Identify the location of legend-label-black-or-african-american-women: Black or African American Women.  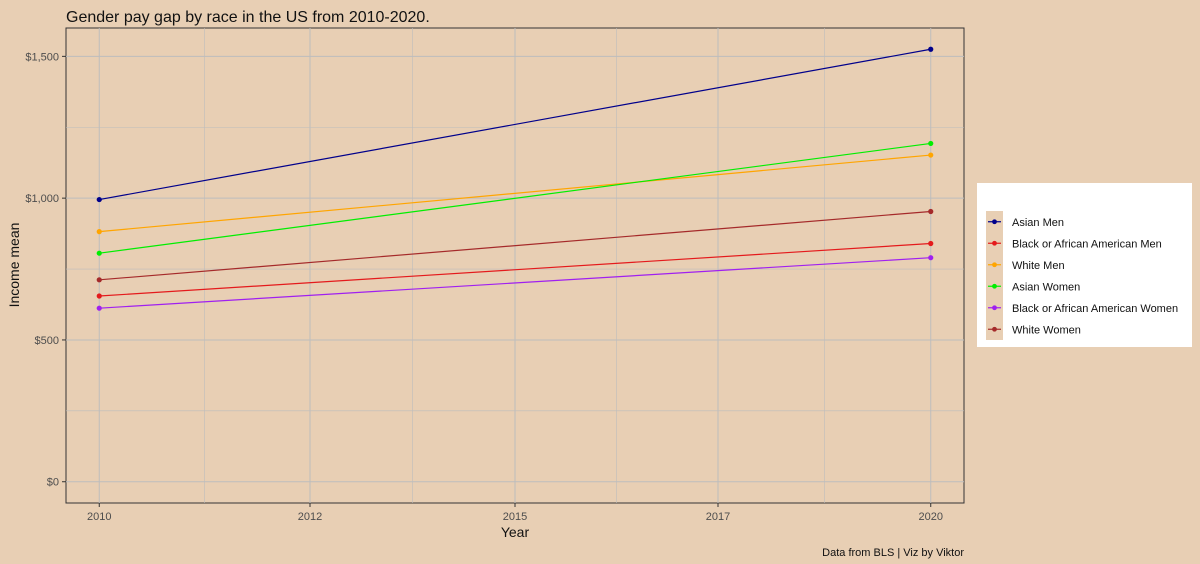
(1095, 309).